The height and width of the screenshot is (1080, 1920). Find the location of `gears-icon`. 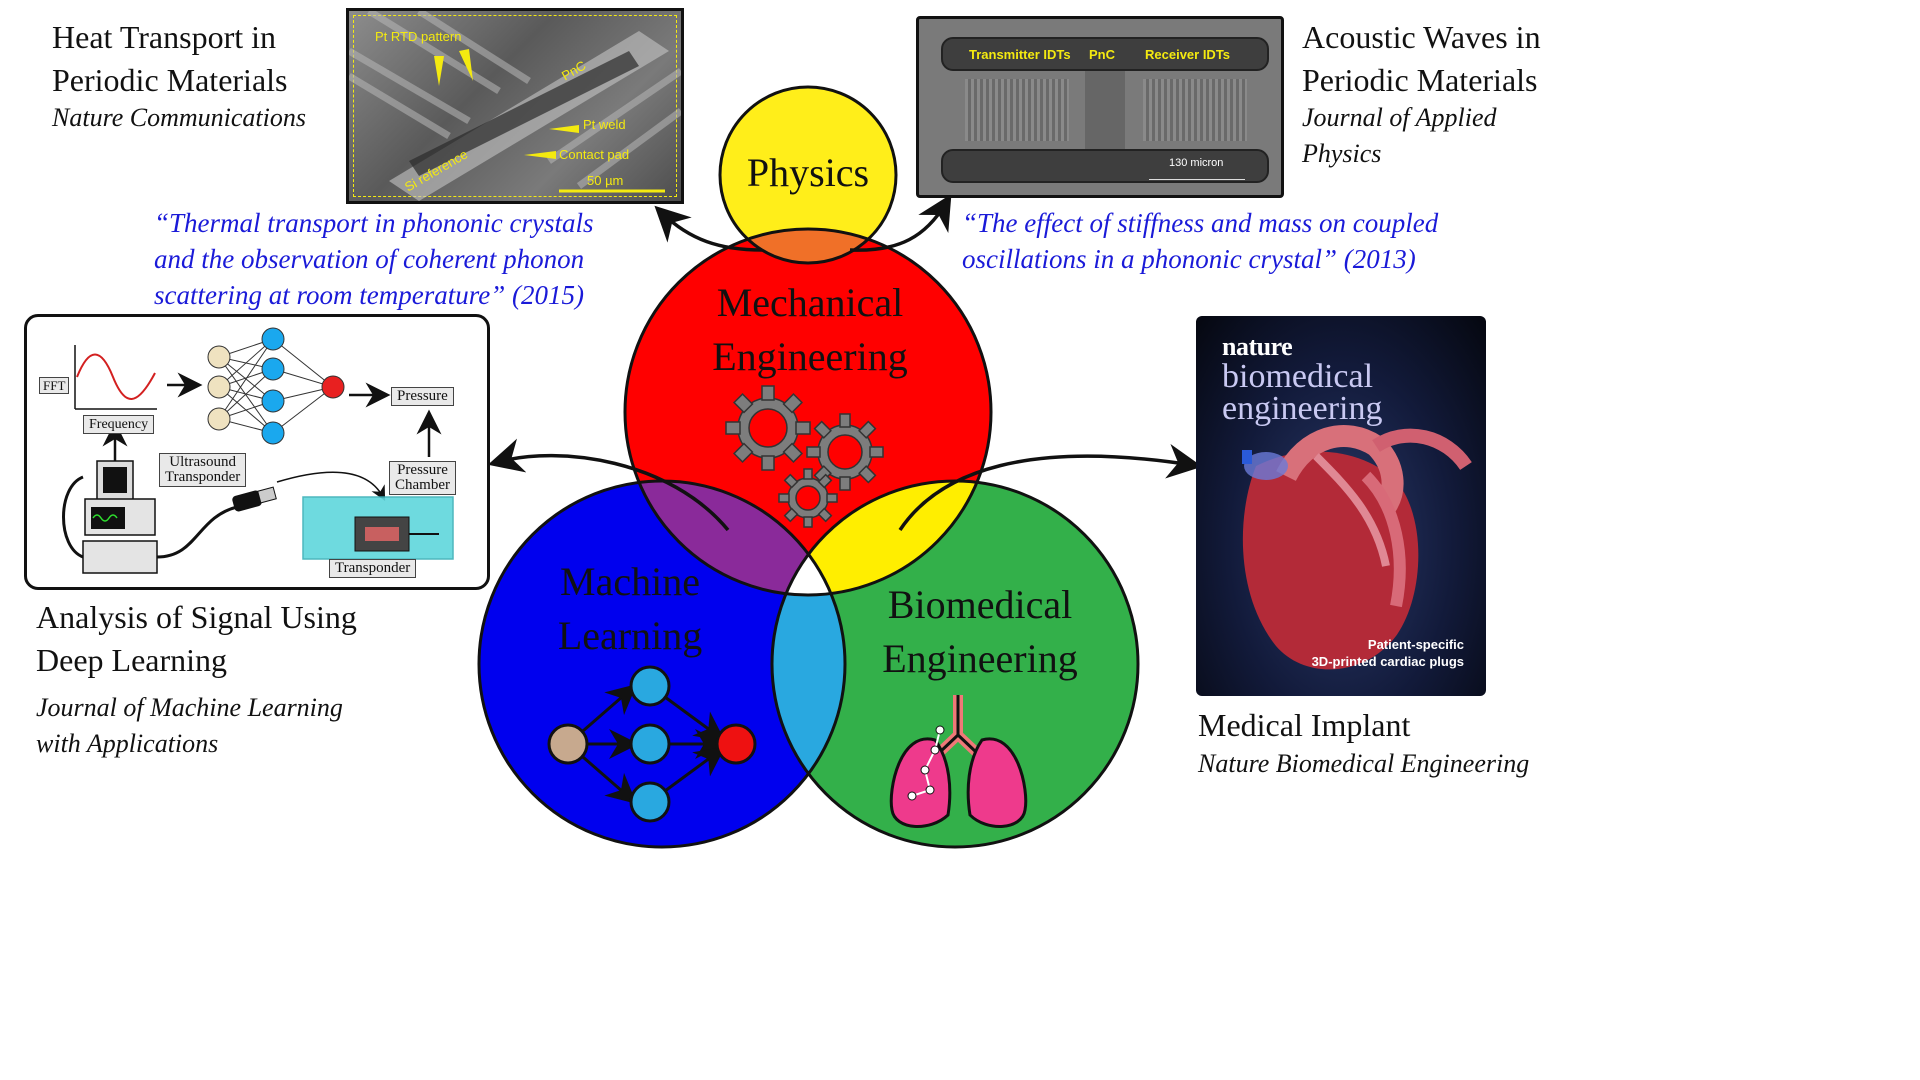

gears-icon is located at coordinates (804, 456).